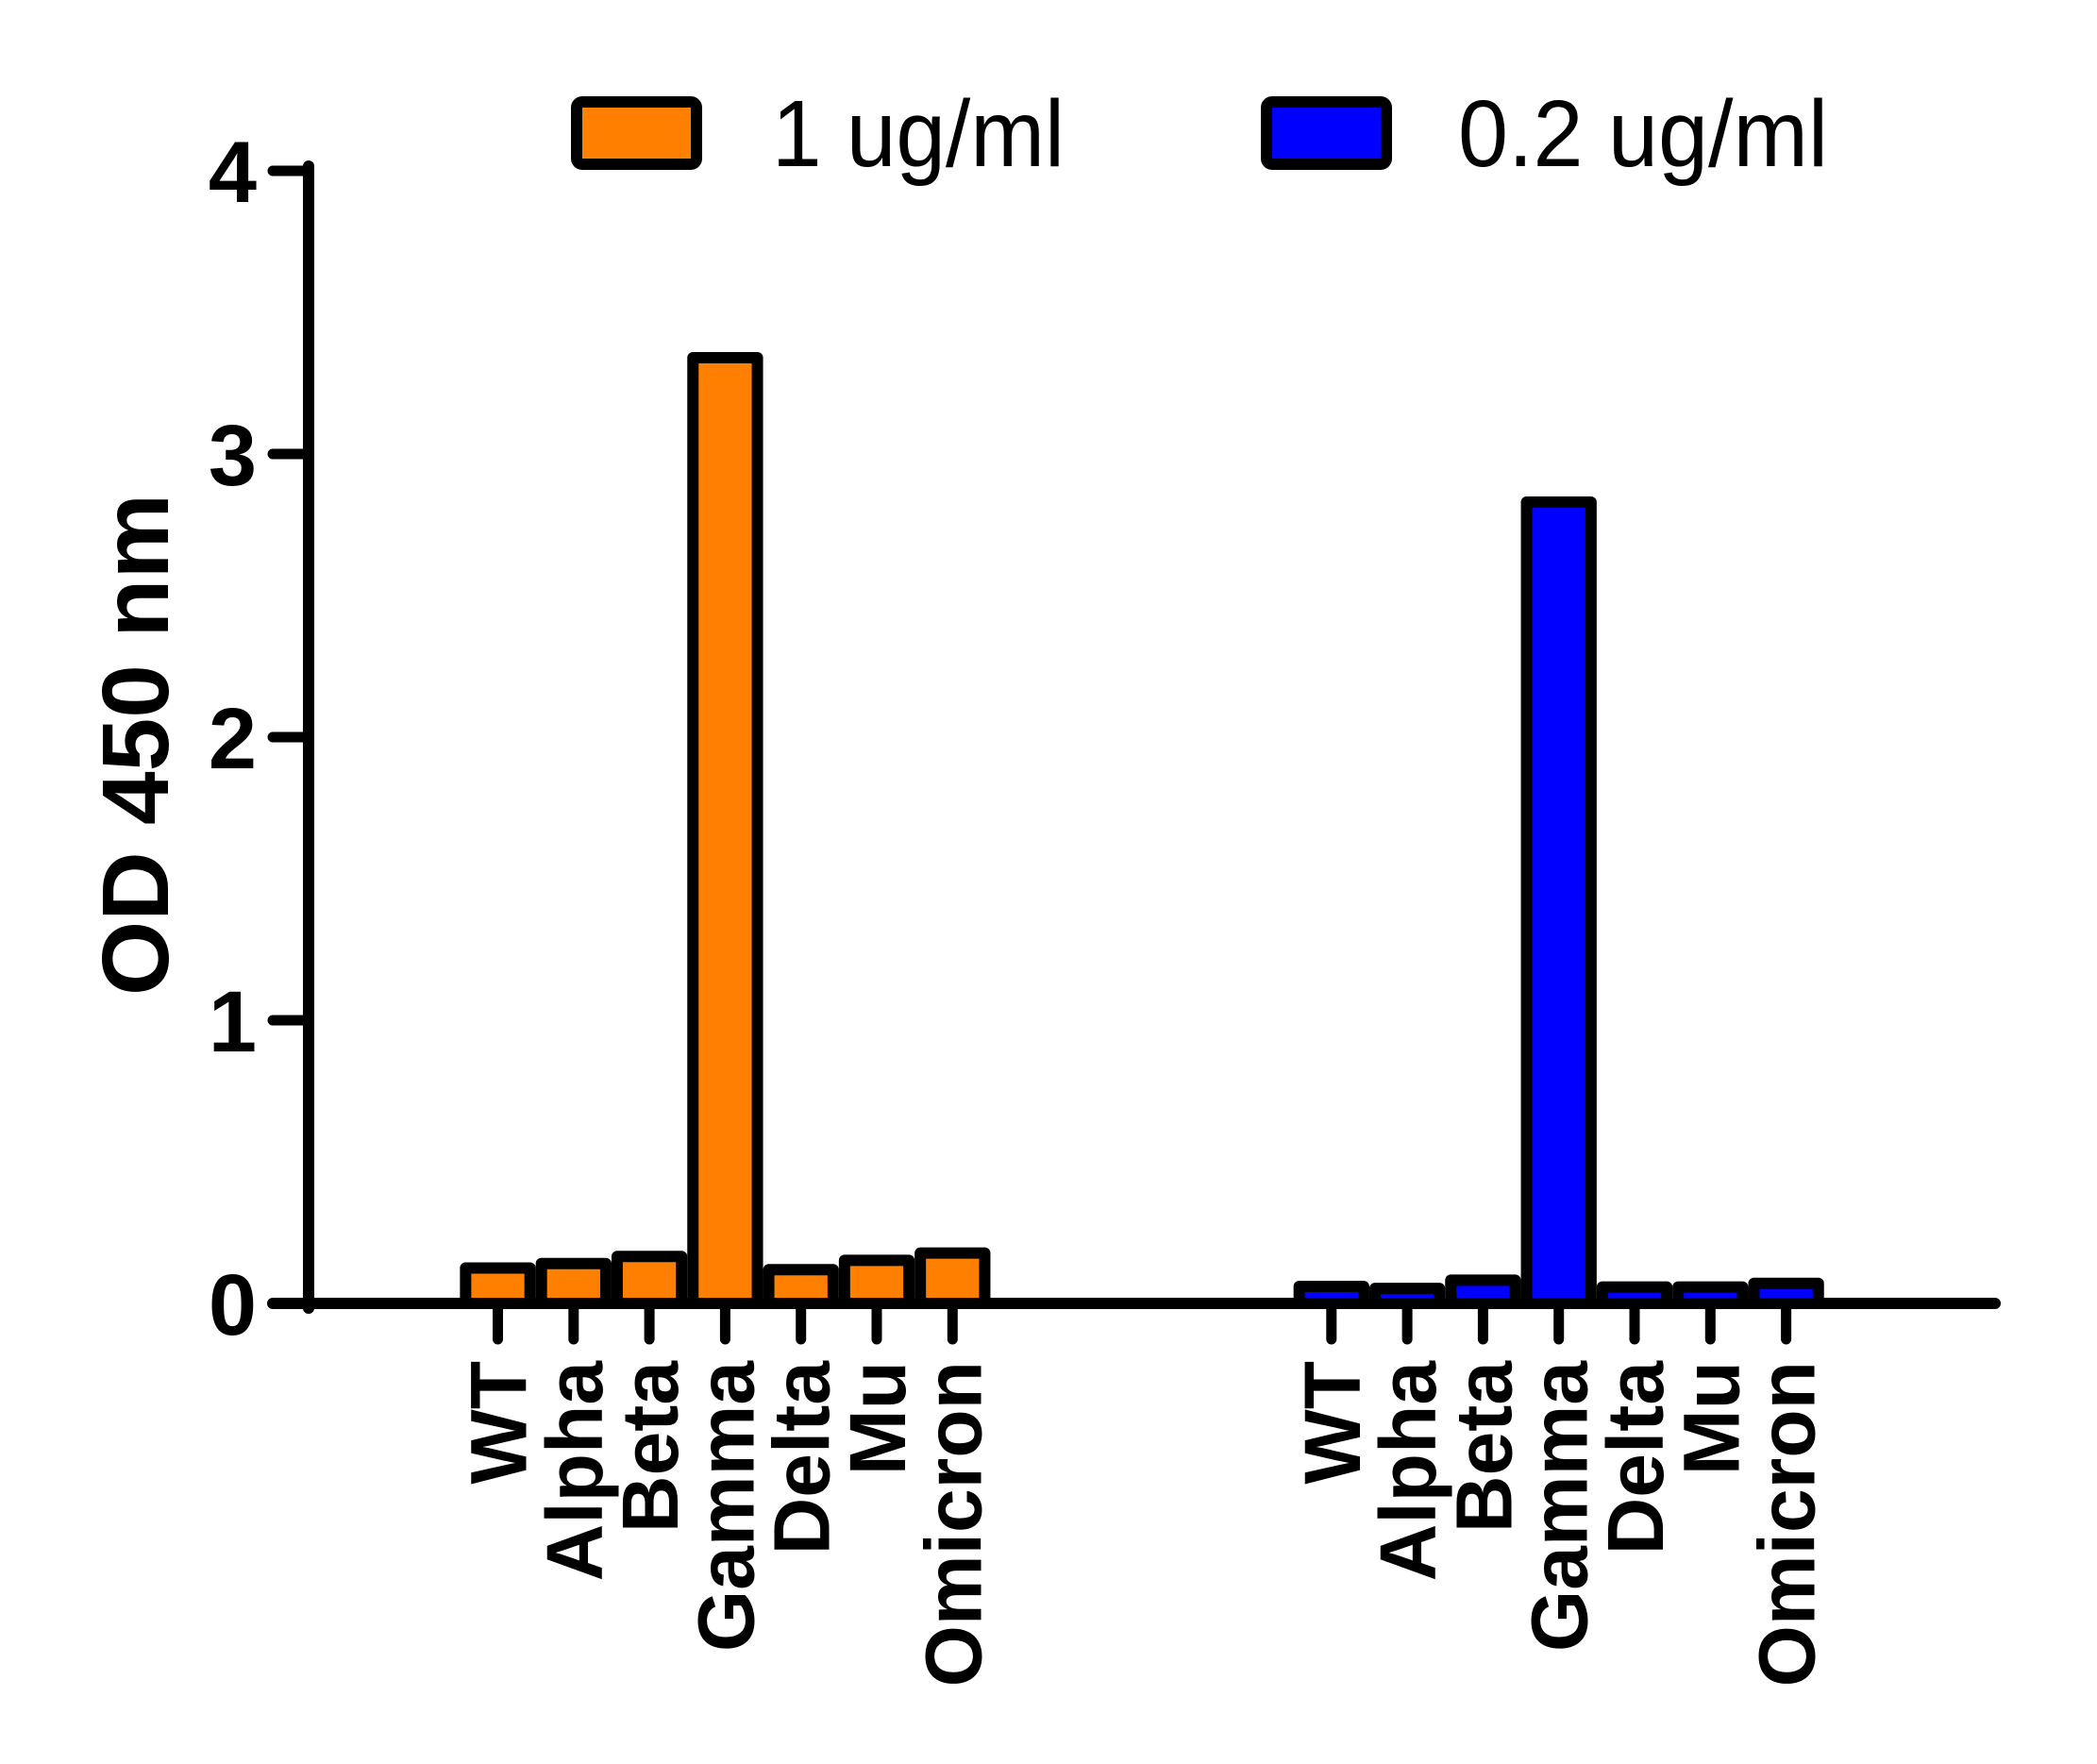  Describe the element at coordinates (136, 745) in the screenshot. I see `y-axis-title: OD 450 nm` at that location.